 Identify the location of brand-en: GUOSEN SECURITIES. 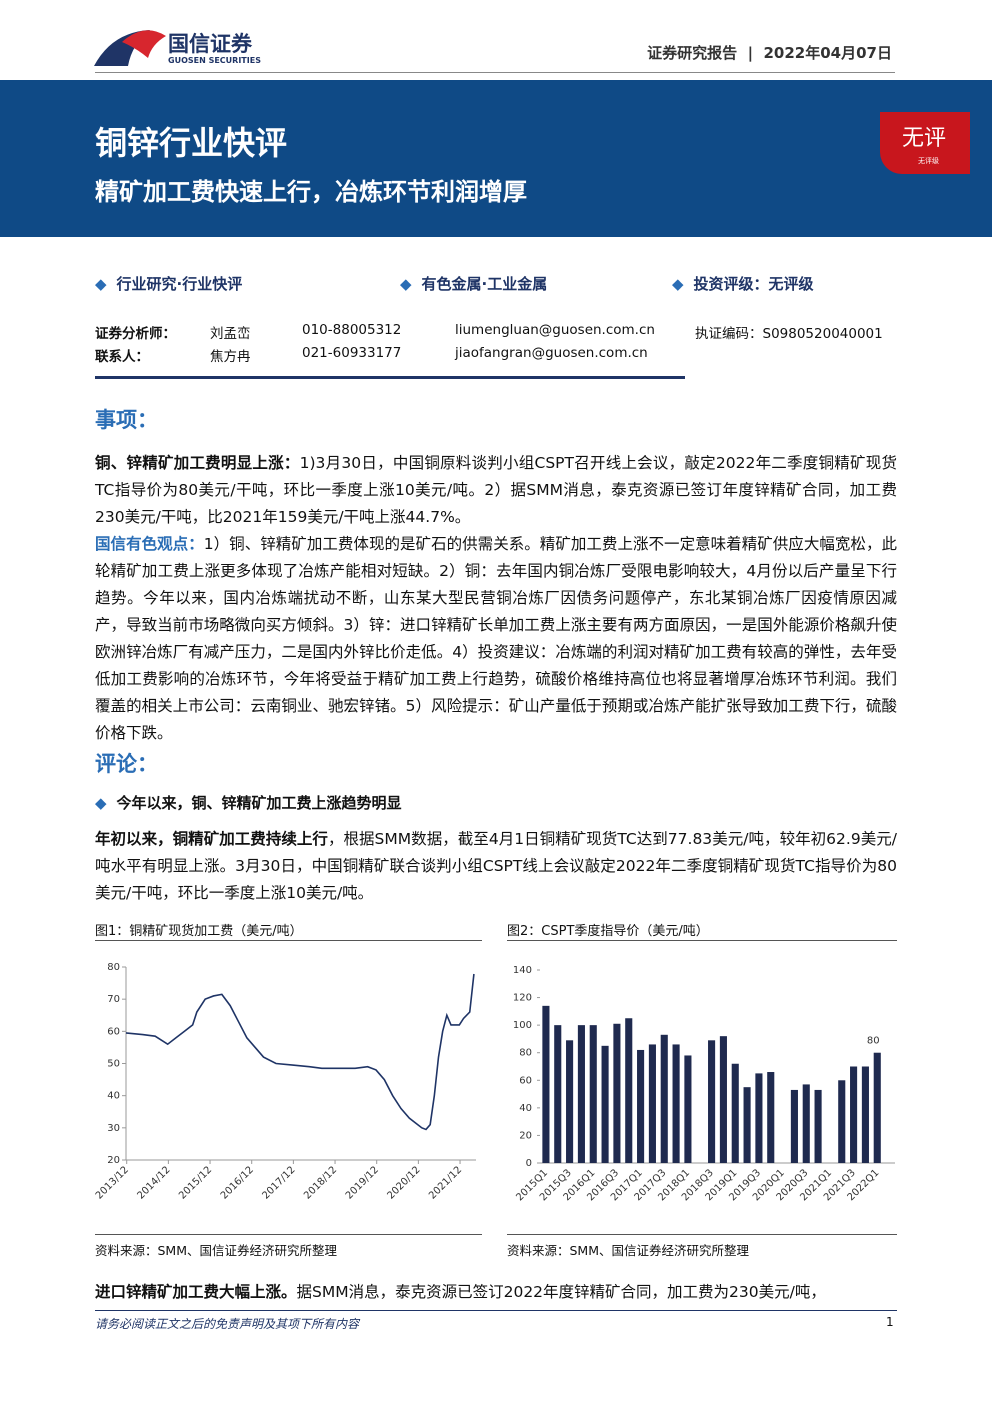
(214, 60).